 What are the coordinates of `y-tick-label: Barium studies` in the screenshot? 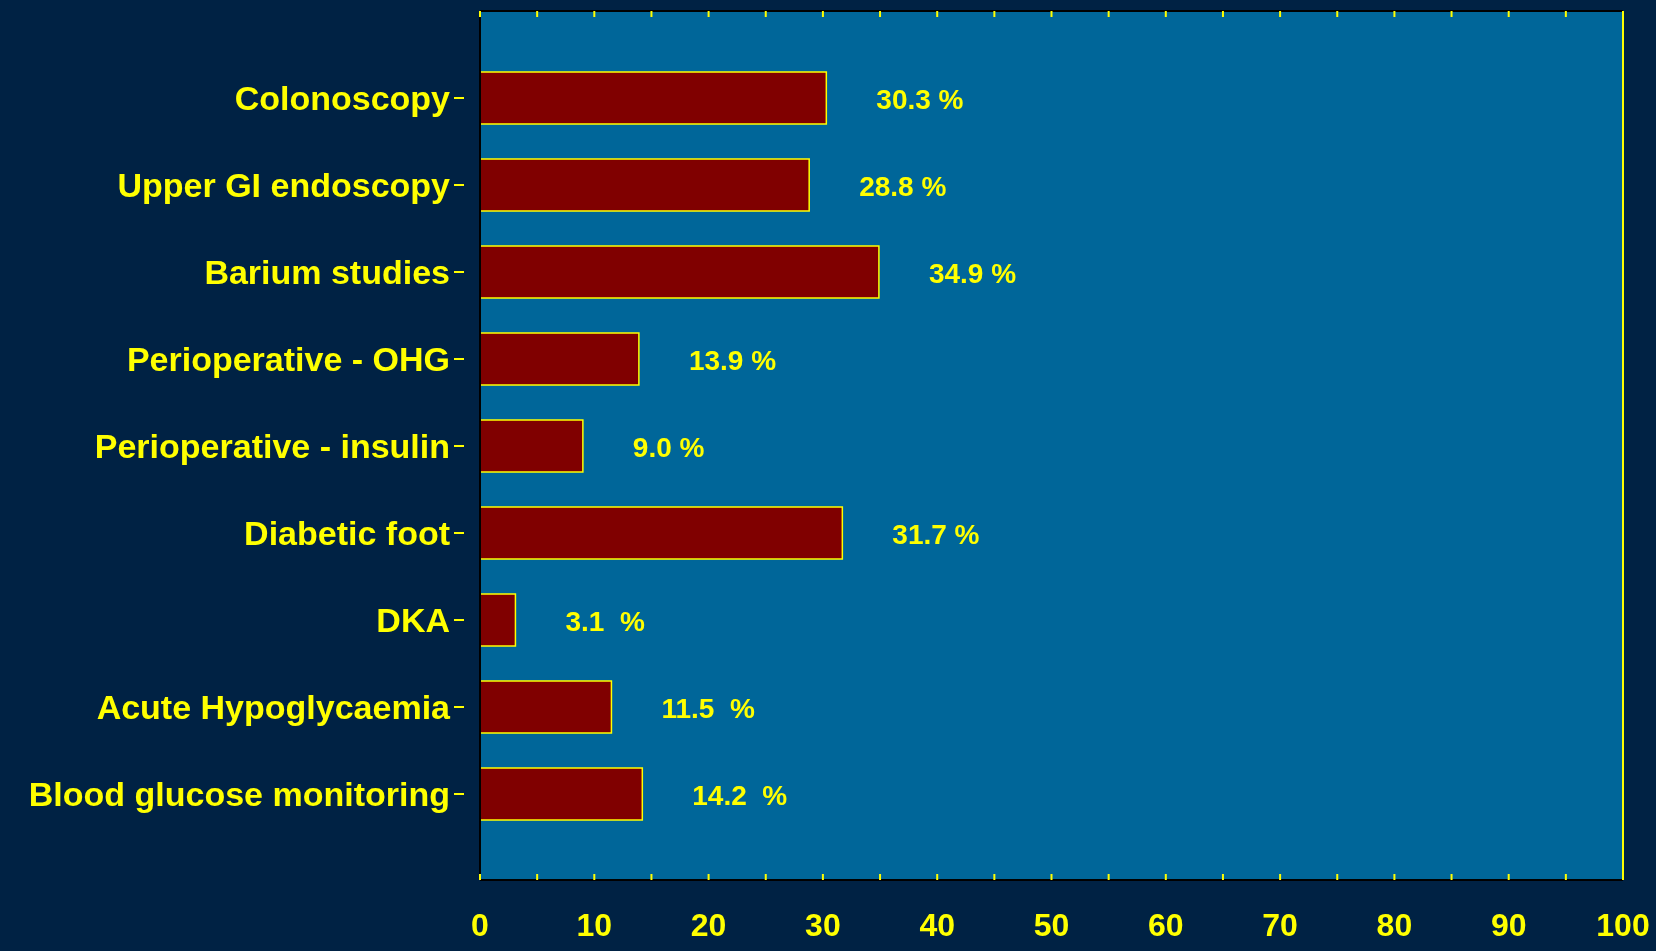 It's located at (327, 272).